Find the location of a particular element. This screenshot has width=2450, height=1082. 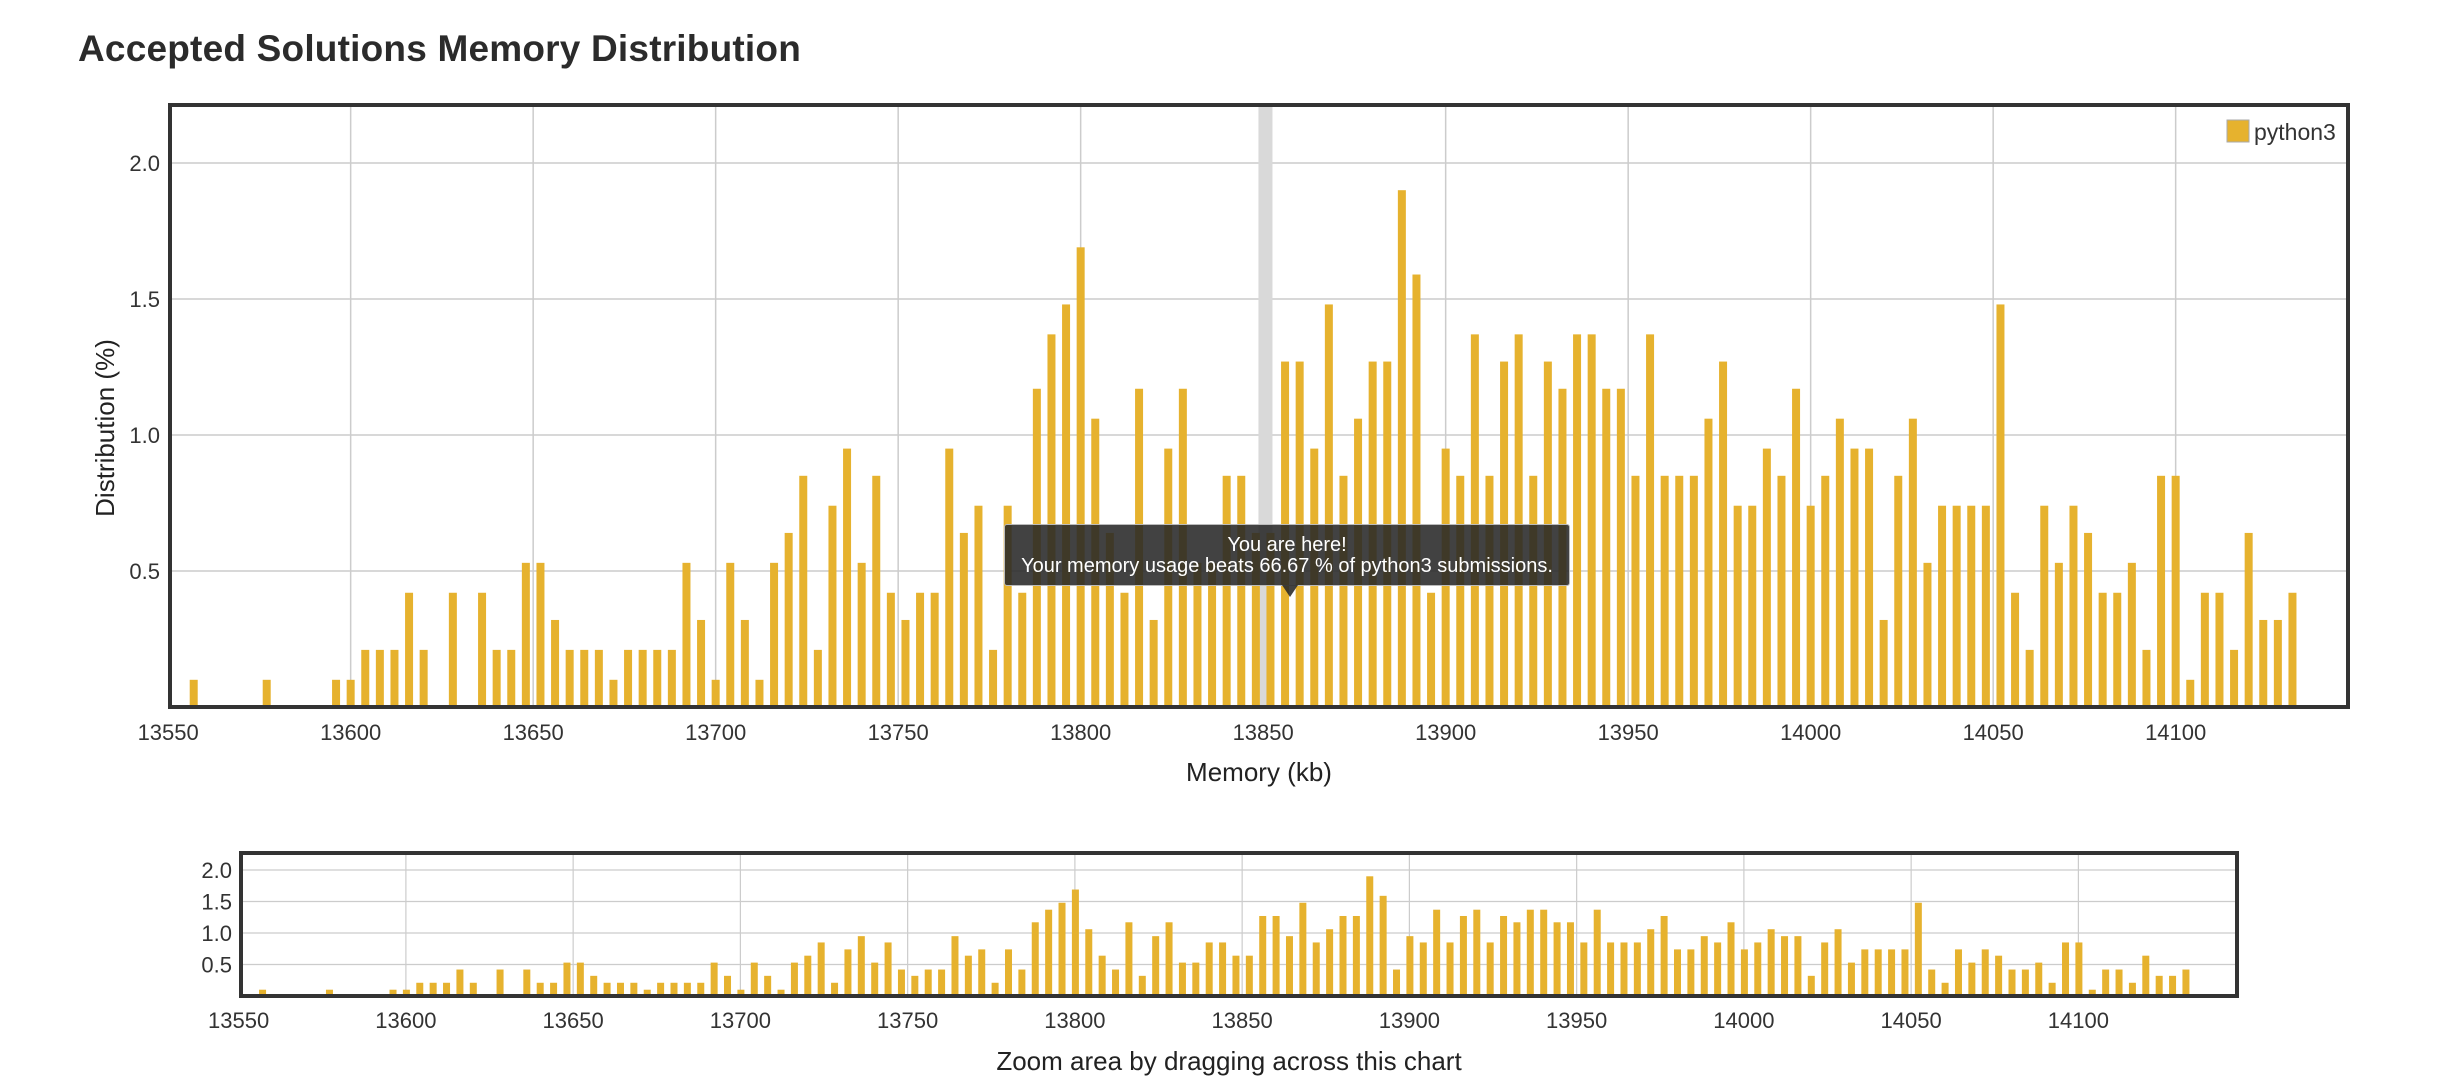

overview-plot-frame is located at coordinates (1239, 924).